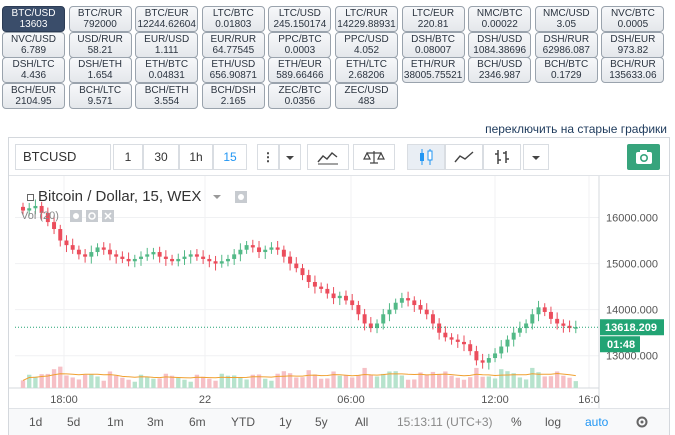 The height and width of the screenshot is (435, 675). What do you see at coordinates (100, 24) in the screenshot?
I see `ticker-price: 792000` at bounding box center [100, 24].